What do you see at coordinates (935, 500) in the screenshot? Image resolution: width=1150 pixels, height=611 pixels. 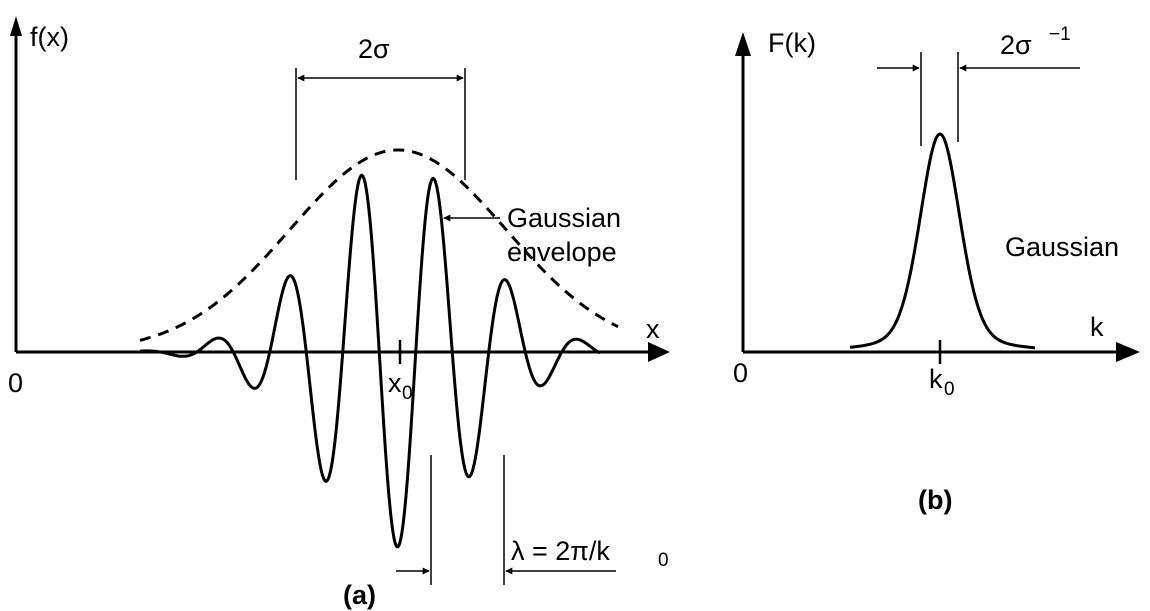 I see `panel-b-label: (b)` at bounding box center [935, 500].